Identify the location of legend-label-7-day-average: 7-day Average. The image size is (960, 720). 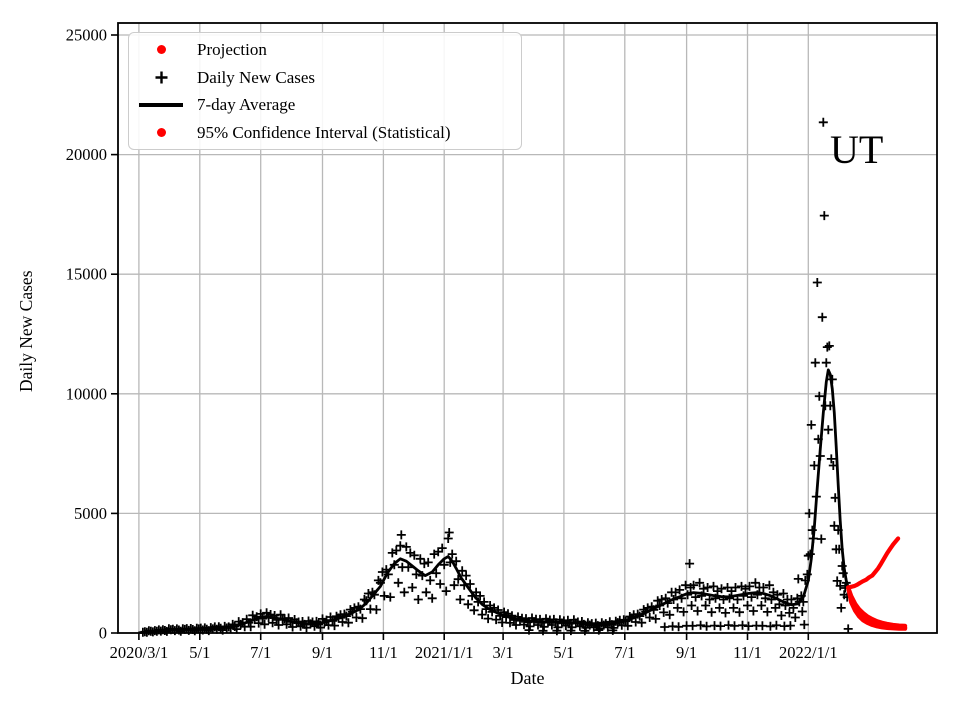
(246, 105).